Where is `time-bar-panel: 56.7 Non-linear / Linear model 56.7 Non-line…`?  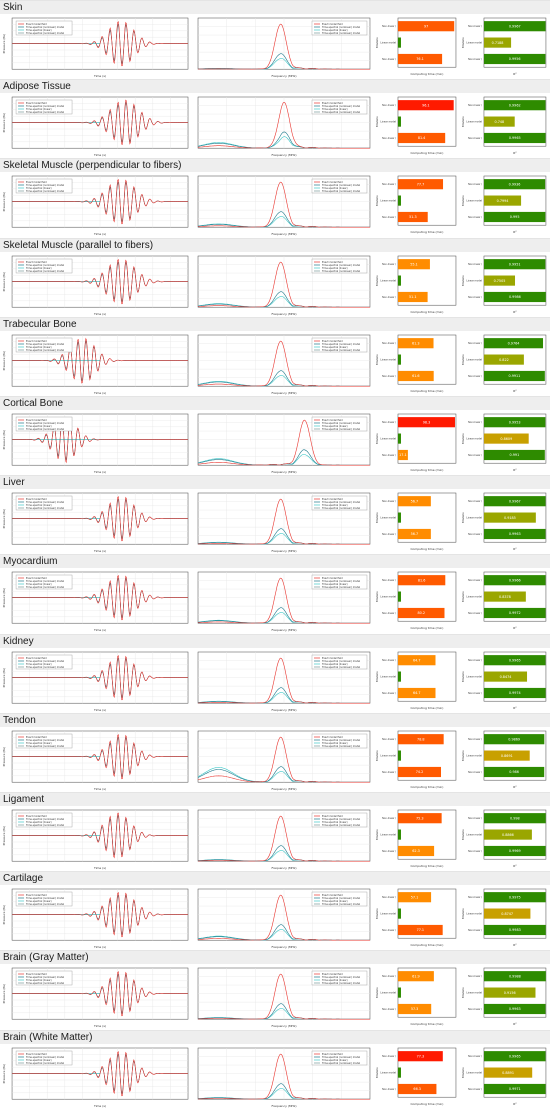 time-bar-panel: 56.7 Non-linear / Linear model 56.7 Non-line… is located at coordinates (416, 521).